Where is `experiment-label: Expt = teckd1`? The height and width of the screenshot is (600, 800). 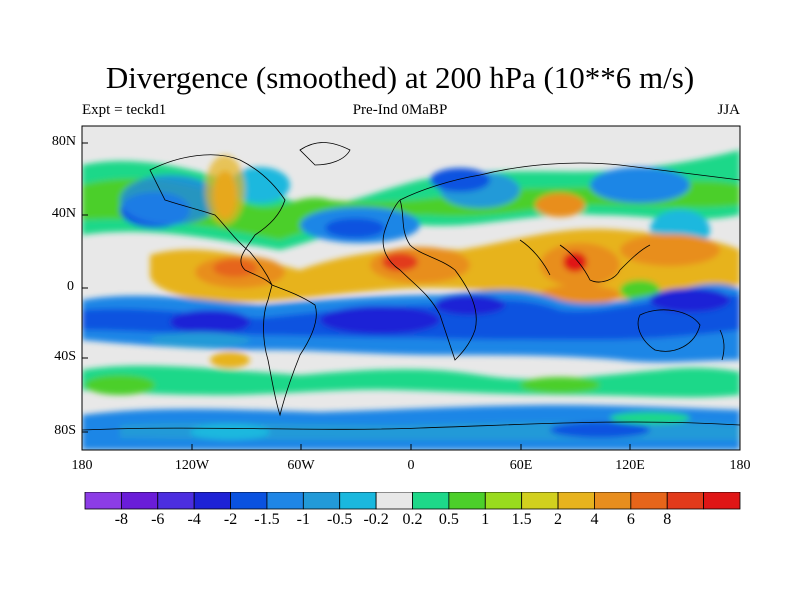 experiment-label: Expt = teckd1 is located at coordinates (124, 110).